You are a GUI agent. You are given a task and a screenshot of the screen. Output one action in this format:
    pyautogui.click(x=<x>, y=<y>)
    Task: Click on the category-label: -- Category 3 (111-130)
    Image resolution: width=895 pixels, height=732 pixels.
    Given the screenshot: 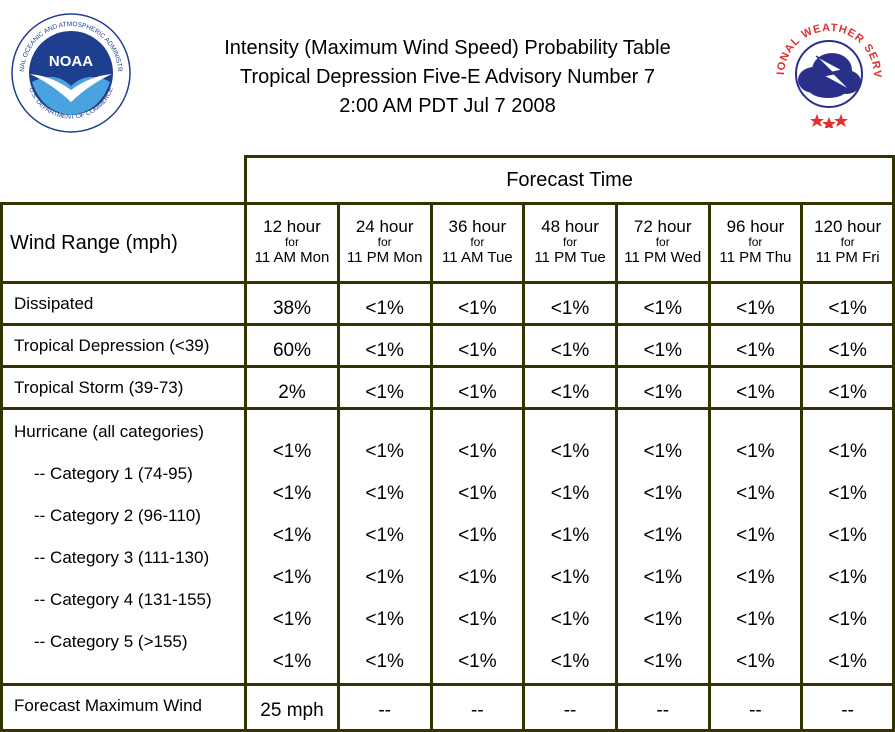 What is the action you would take?
    pyautogui.click(x=122, y=557)
    